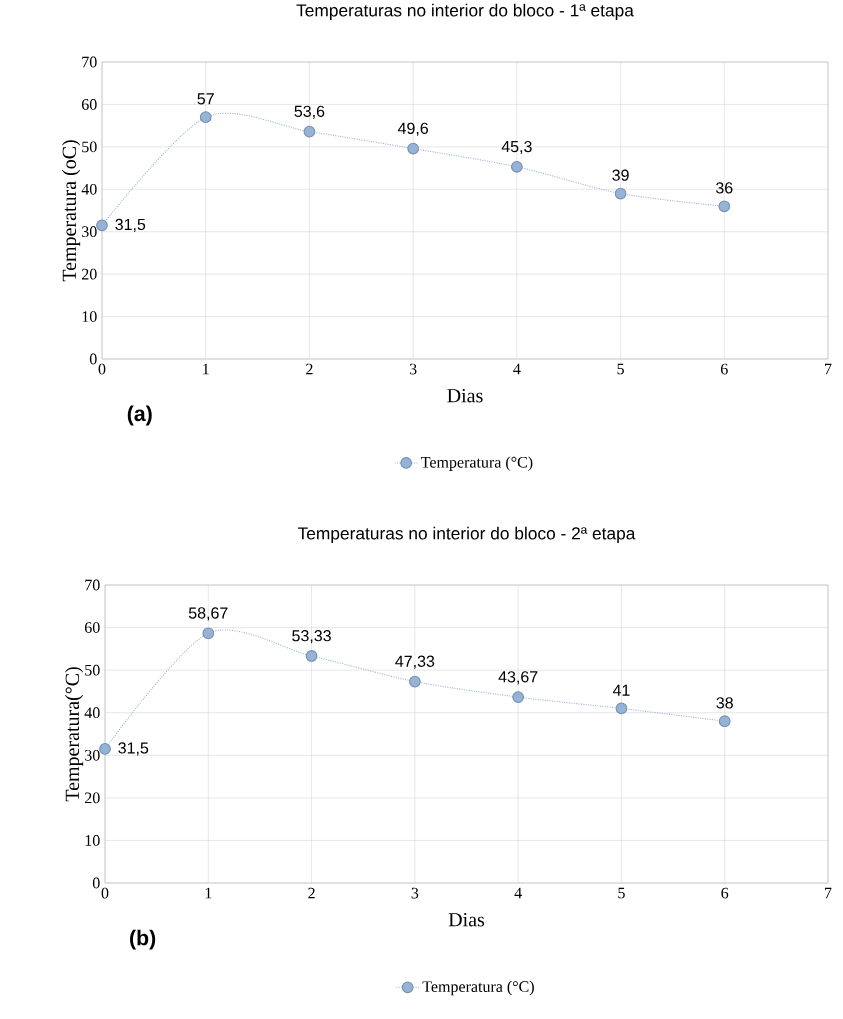 The image size is (843, 1019). What do you see at coordinates (413, 129) in the screenshot?
I see `data-label: 49,6` at bounding box center [413, 129].